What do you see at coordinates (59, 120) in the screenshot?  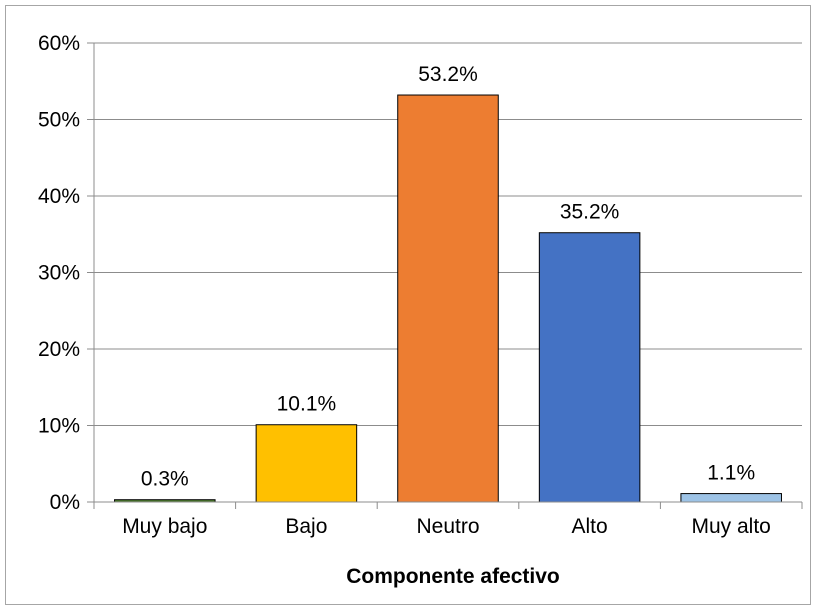 I see `y-tick-label: 50%` at bounding box center [59, 120].